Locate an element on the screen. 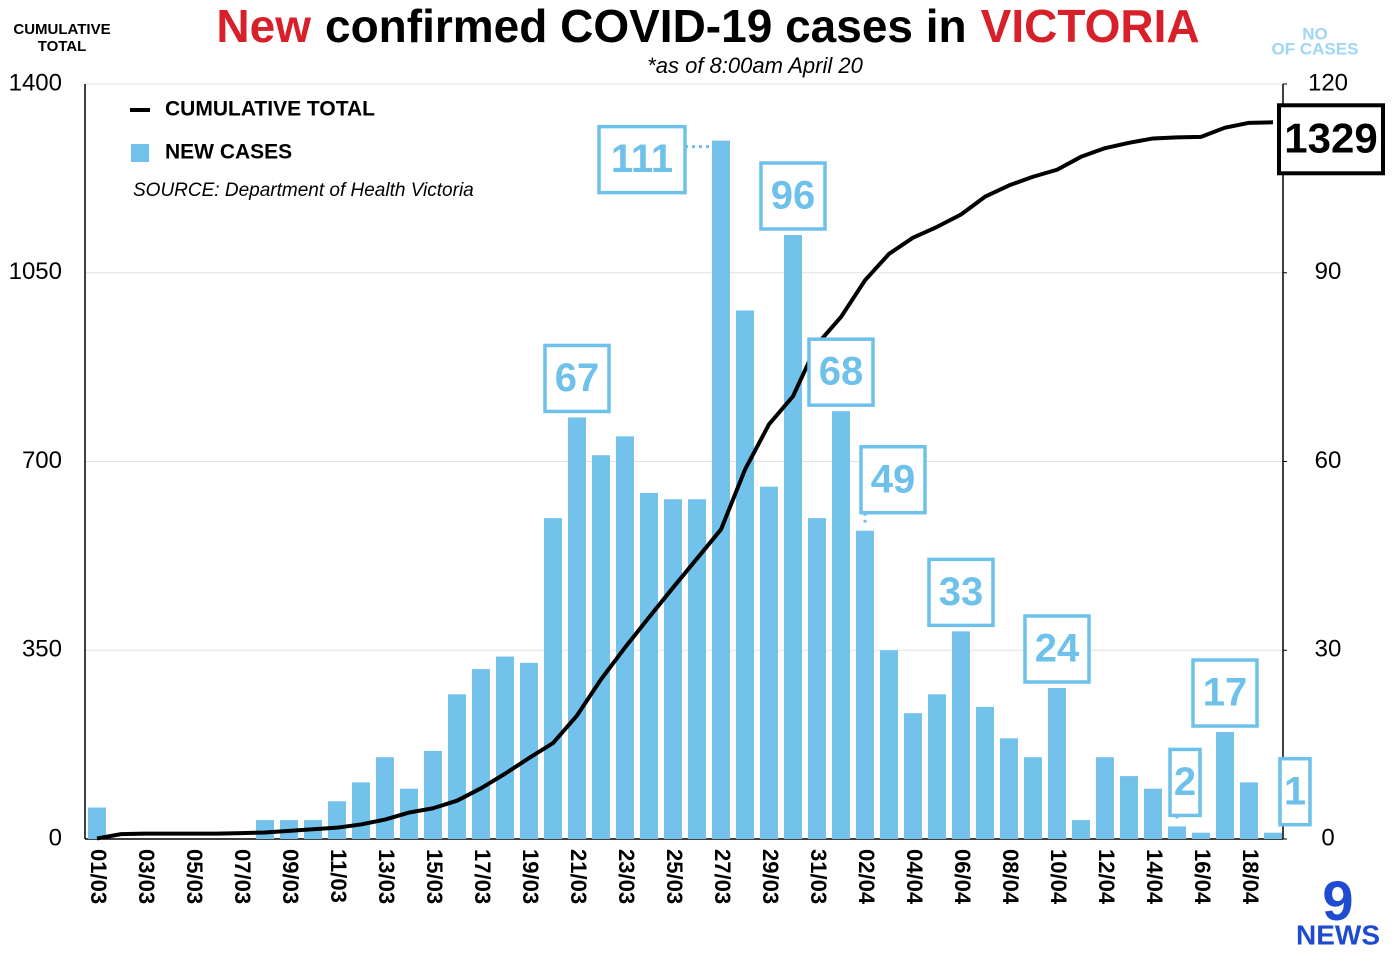 The width and height of the screenshot is (1396, 963). x-tick-label: 09/03 is located at coordinates (290, 876).